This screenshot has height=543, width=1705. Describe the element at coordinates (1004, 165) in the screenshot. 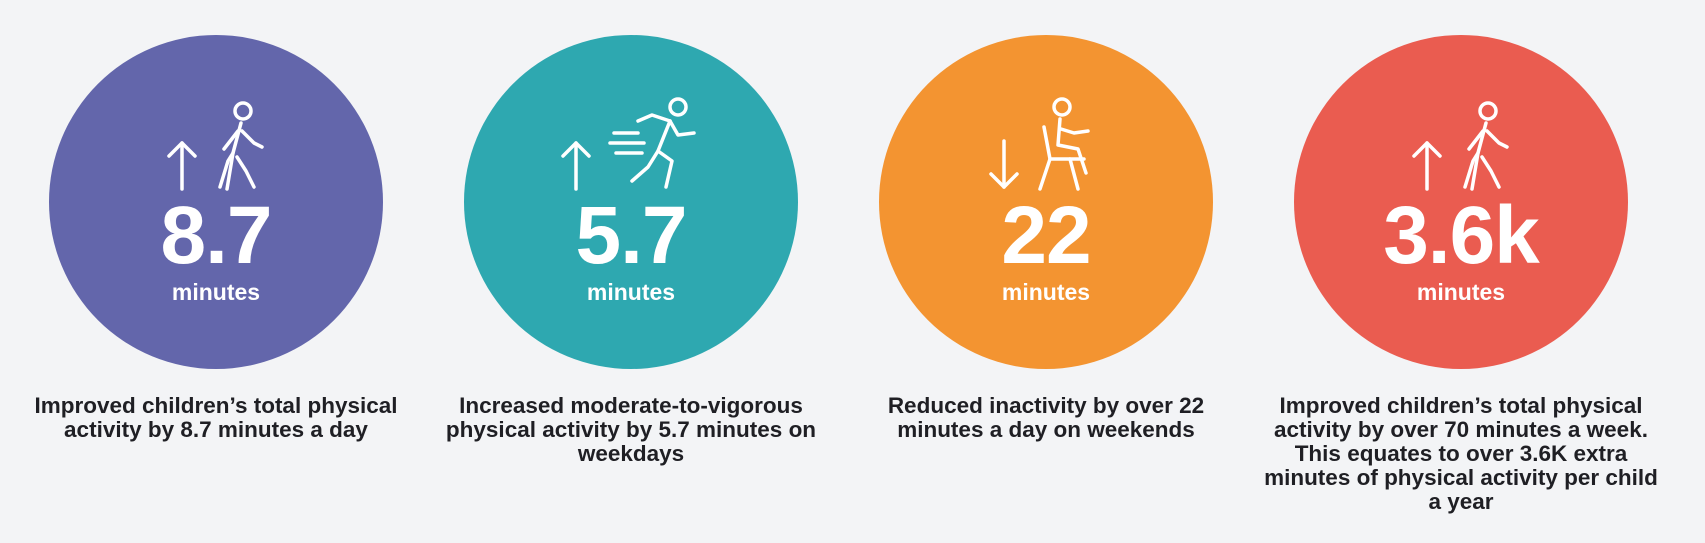

I see `arrow-down-icon` at that location.